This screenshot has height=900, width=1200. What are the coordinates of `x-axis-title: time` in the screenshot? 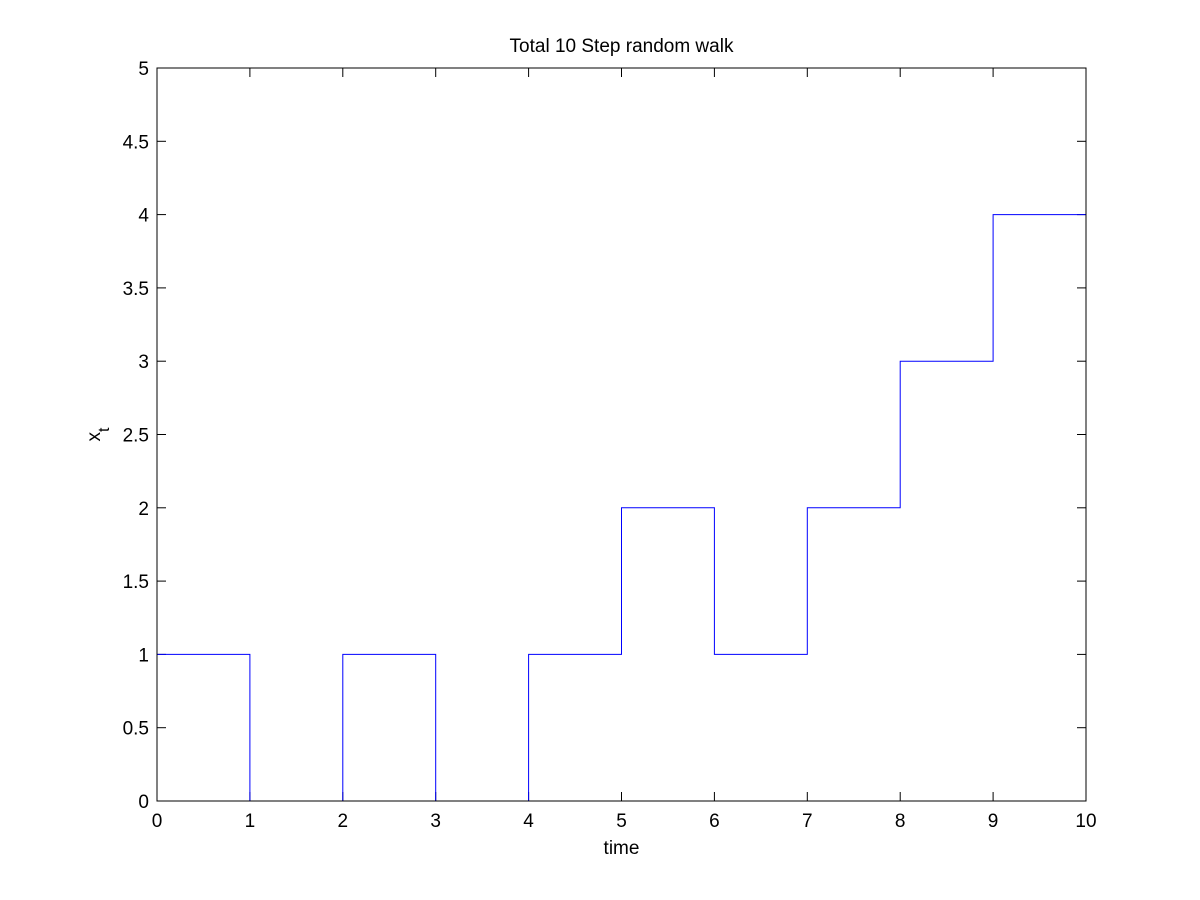 It's located at (622, 848).